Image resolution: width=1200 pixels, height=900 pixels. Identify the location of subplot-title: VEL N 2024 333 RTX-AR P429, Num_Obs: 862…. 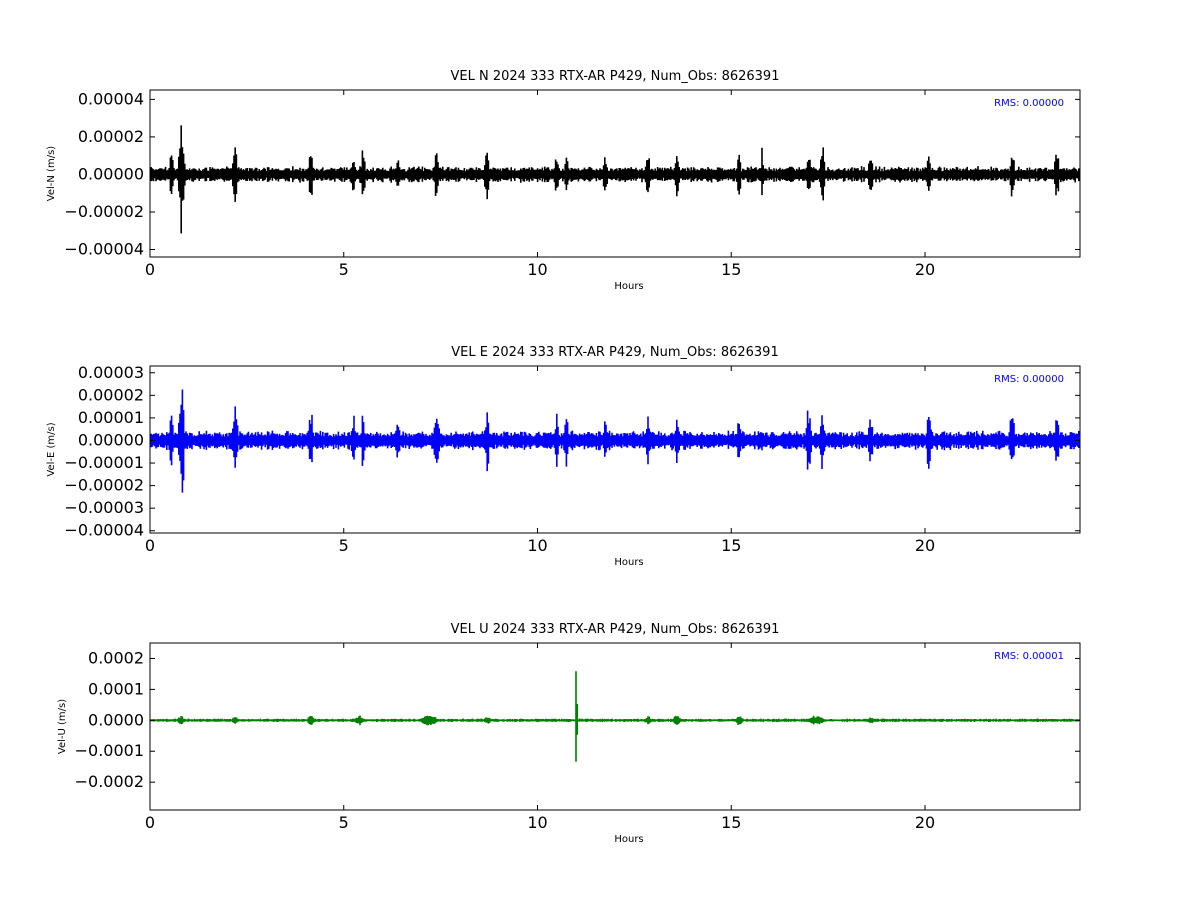
(615, 76).